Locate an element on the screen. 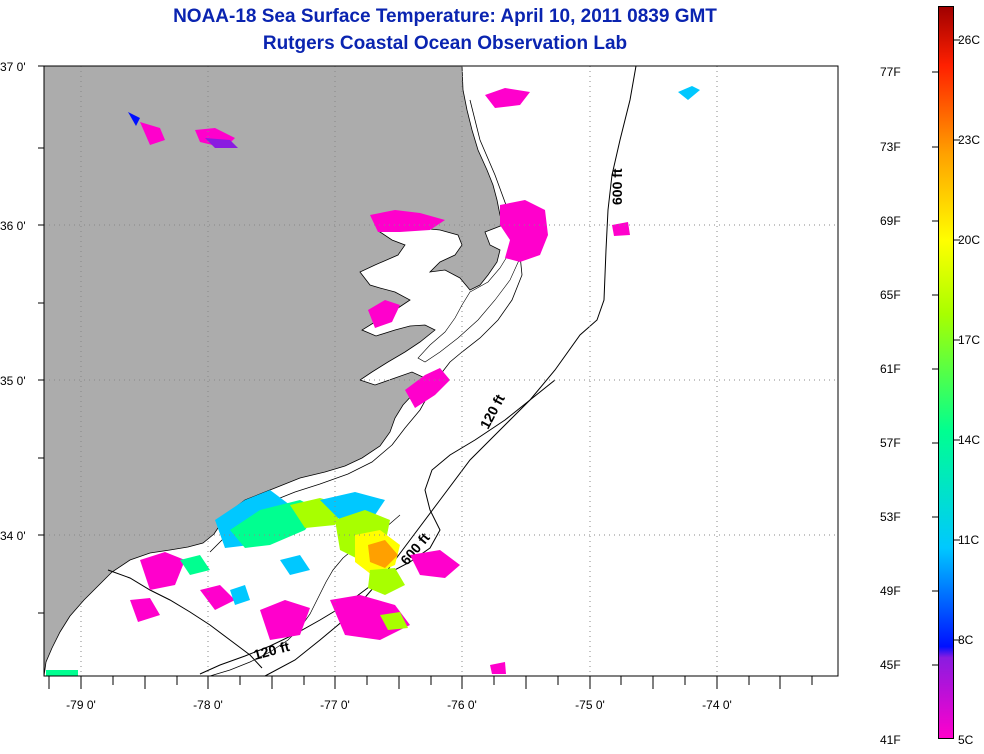  colorbar-c-8: 8C is located at coordinates (966, 640).